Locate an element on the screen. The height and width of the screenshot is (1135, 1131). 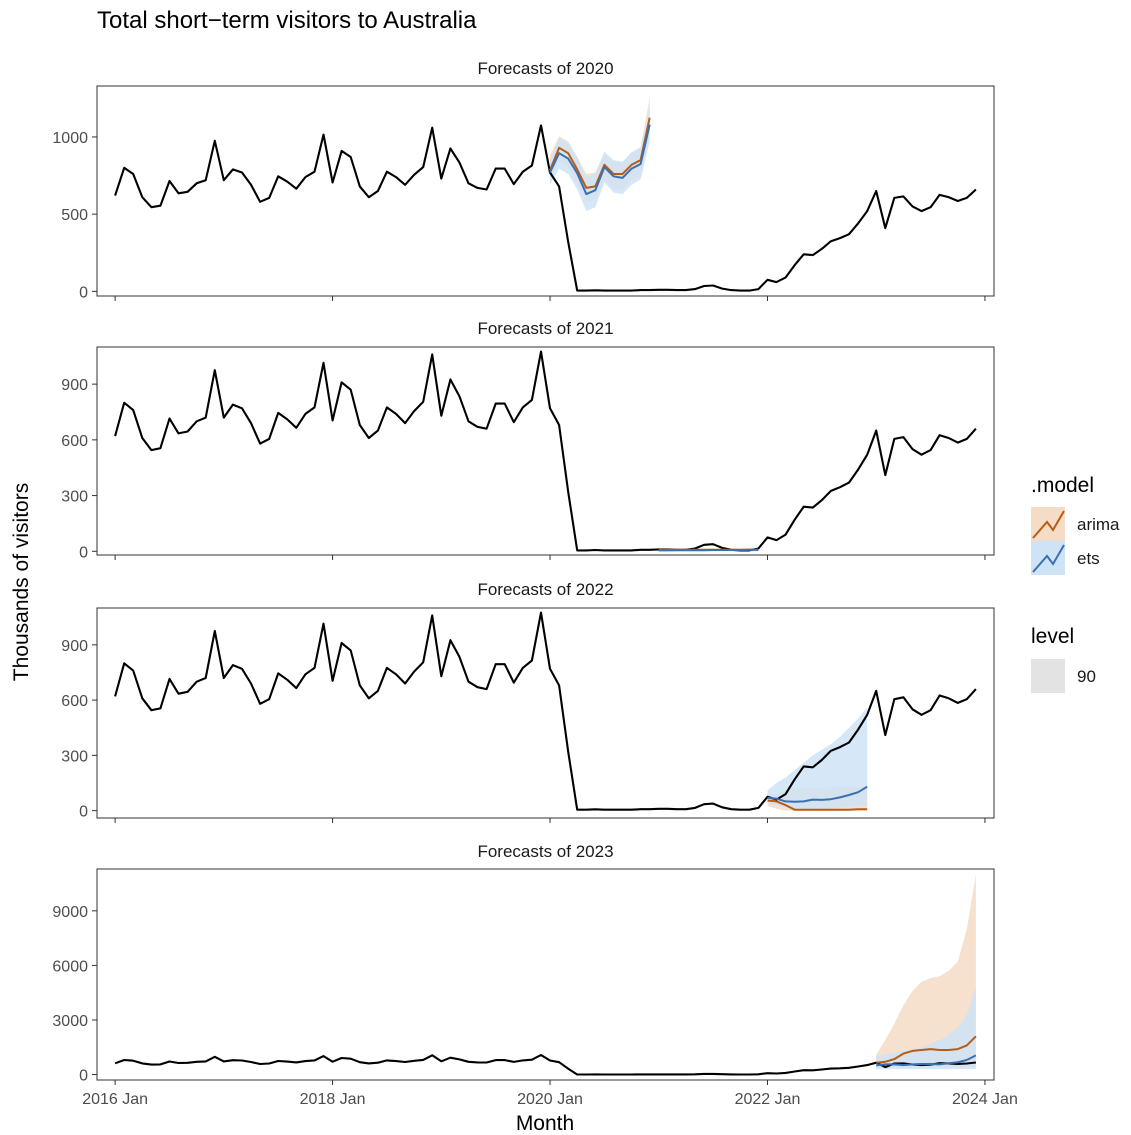
legend-label-level-90: 90 is located at coordinates (1086, 676).